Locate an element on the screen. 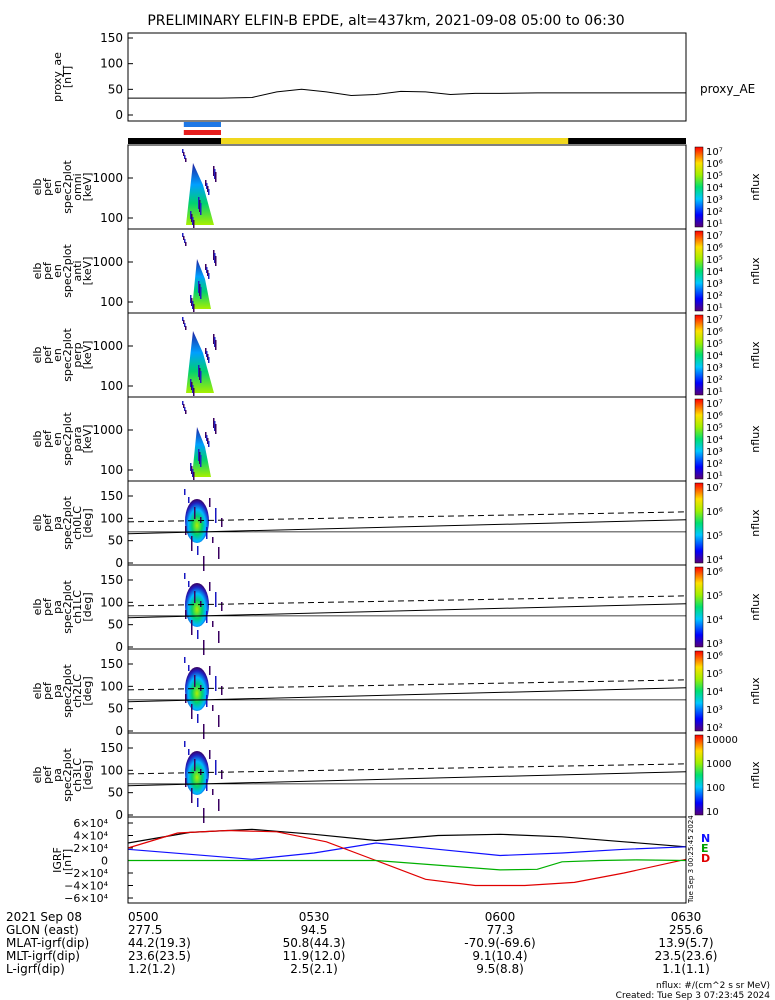  footer-value: 255.6 is located at coordinates (686, 930).